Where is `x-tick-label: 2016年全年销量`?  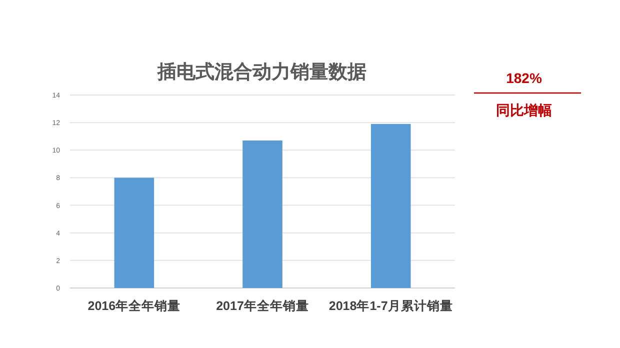
x-tick-label: 2016年全年销量 is located at coordinates (134, 306).